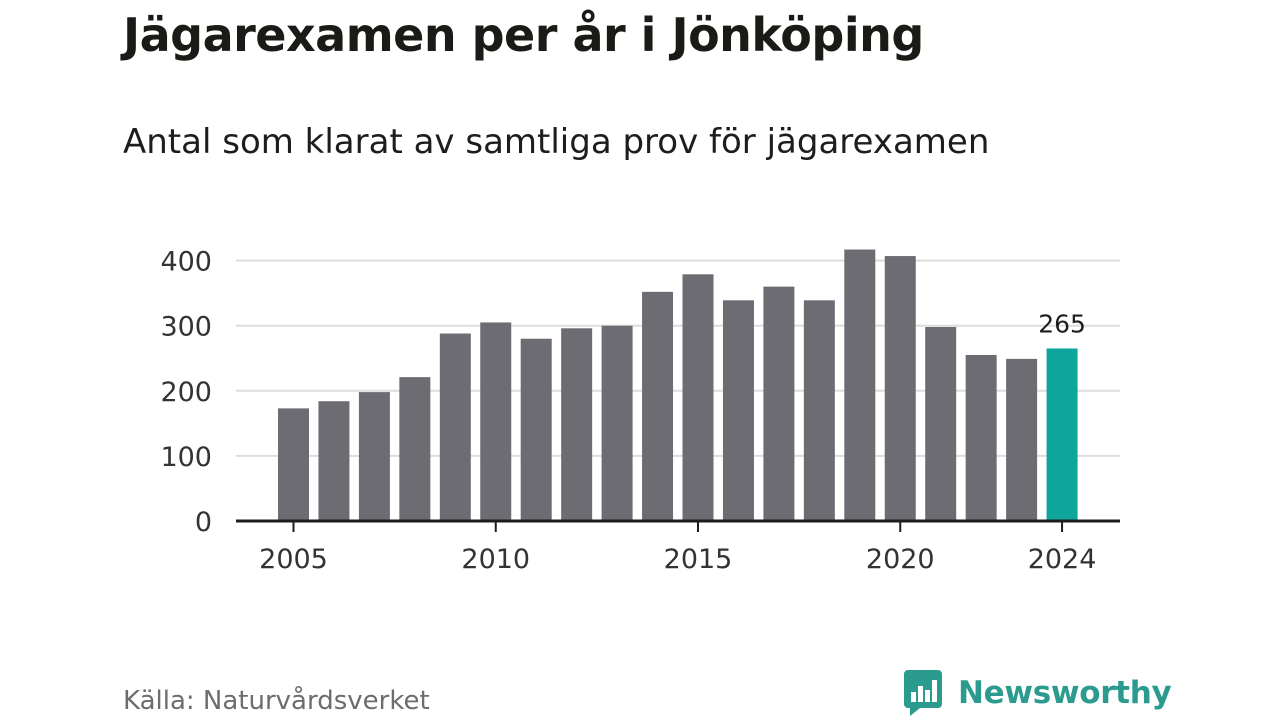  I want to click on y-tick-label: 400, so click(186, 262).